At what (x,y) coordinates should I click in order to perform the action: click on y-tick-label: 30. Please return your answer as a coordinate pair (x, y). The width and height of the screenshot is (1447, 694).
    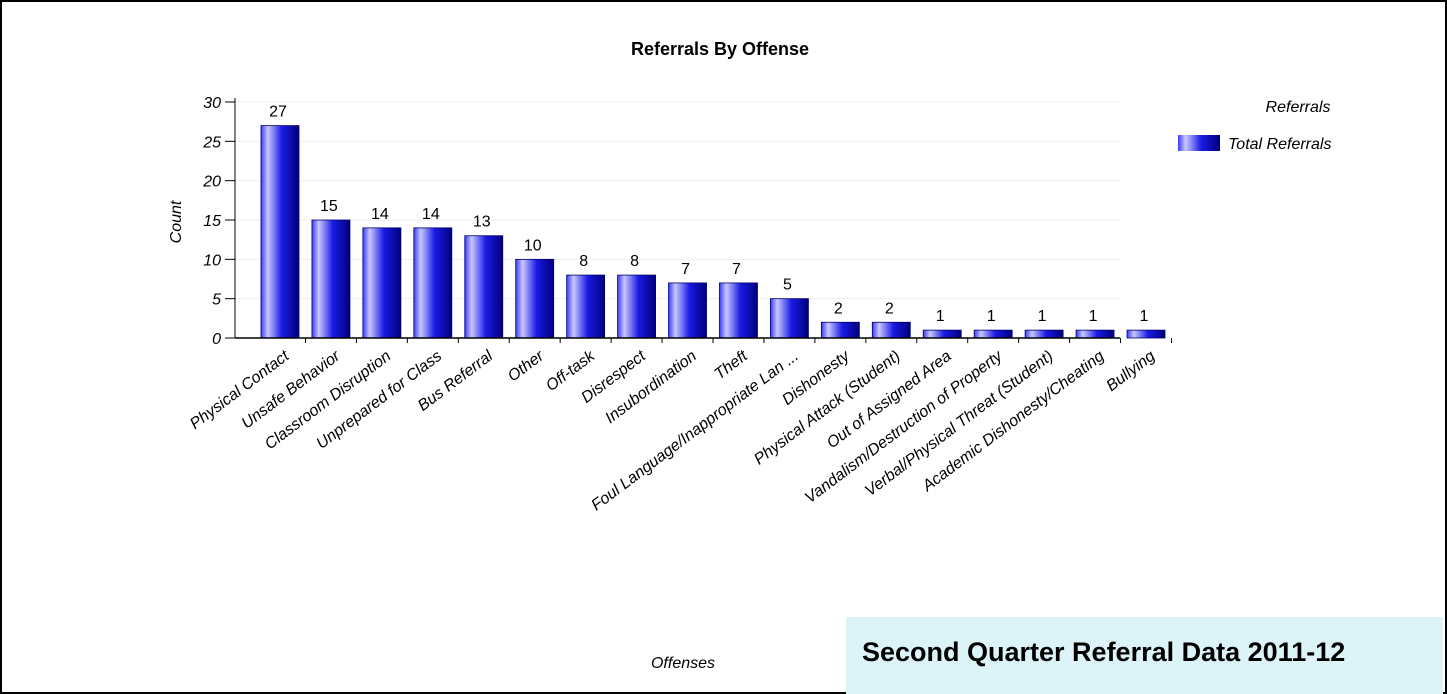
    Looking at the image, I should click on (212, 103).